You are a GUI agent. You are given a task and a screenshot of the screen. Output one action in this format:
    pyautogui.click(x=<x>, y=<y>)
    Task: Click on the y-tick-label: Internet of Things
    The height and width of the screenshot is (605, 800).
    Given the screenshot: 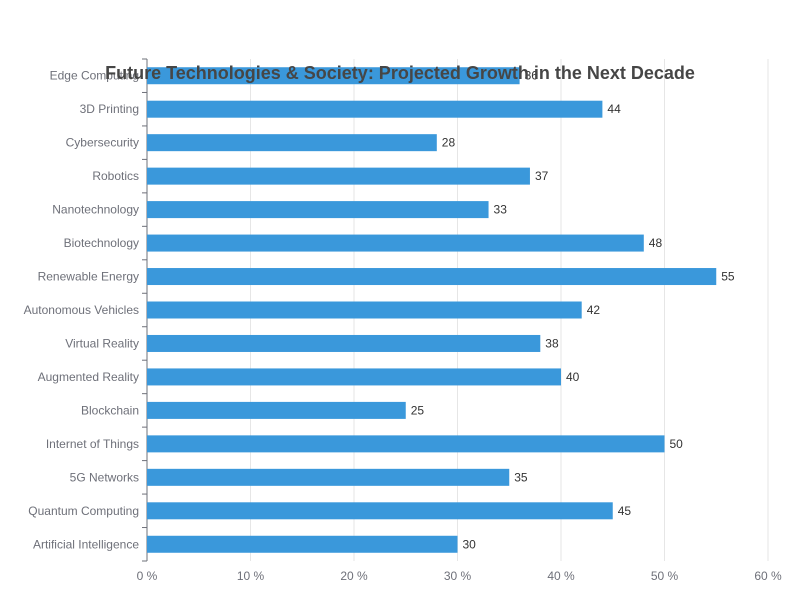 What is the action you would take?
    pyautogui.click(x=92, y=444)
    